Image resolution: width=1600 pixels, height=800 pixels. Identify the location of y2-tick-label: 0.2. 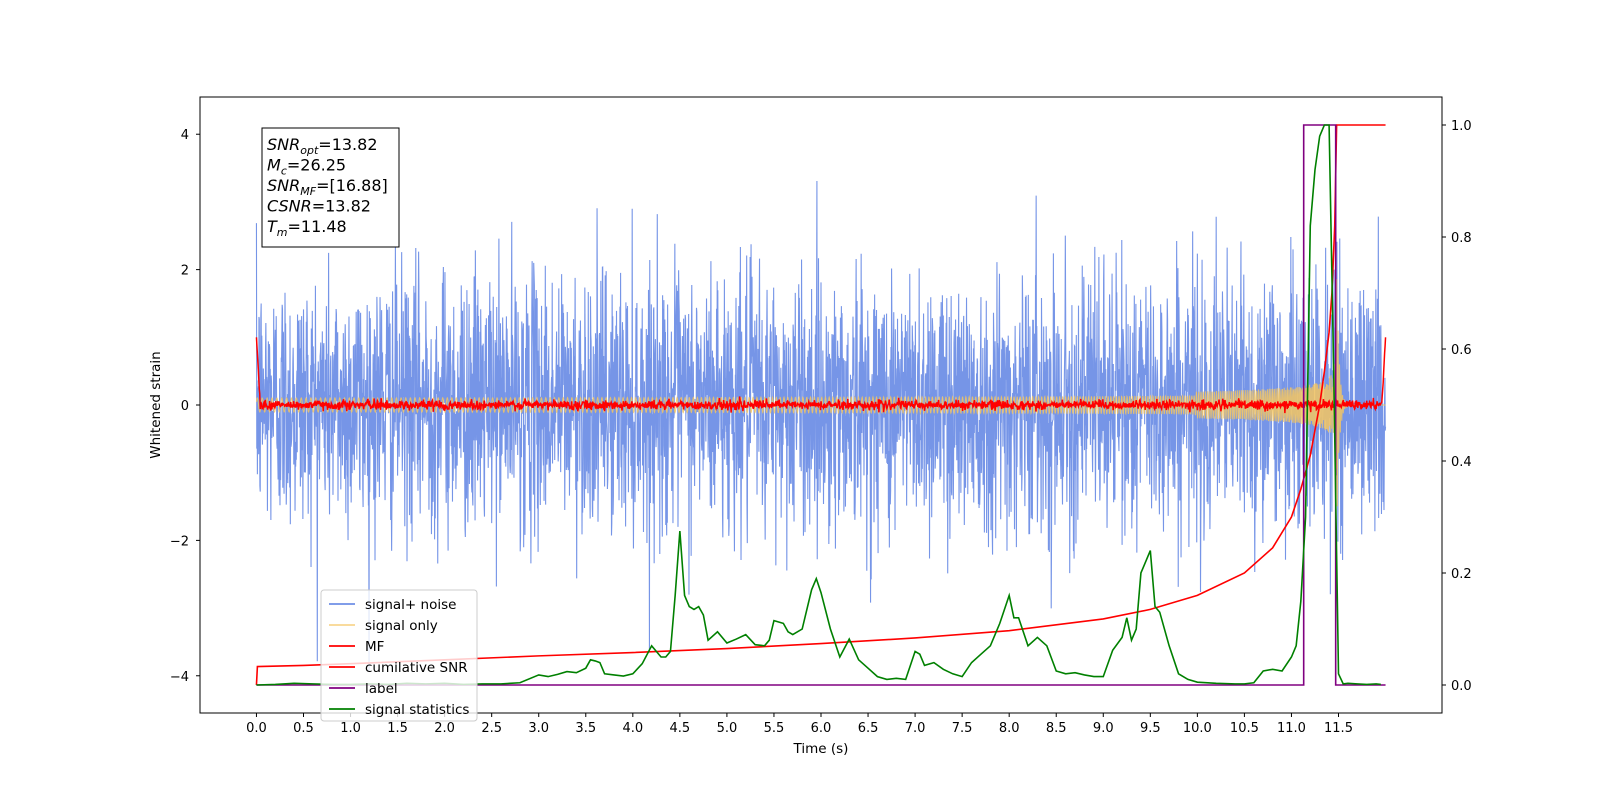
(1461, 574).